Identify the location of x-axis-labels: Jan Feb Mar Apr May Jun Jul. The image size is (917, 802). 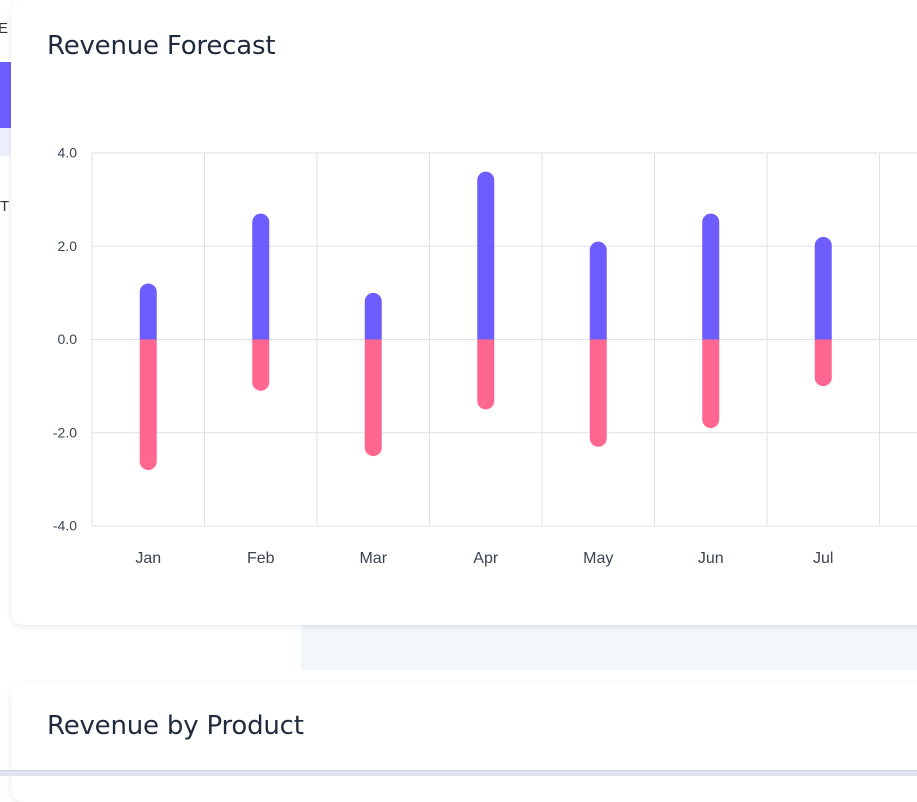
(484, 558).